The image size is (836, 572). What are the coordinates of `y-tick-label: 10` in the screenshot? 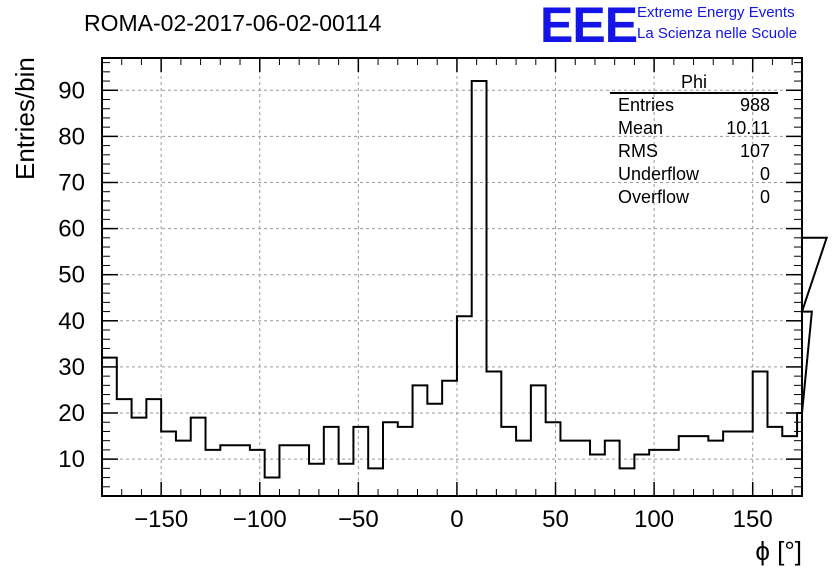 It's located at (71, 459).